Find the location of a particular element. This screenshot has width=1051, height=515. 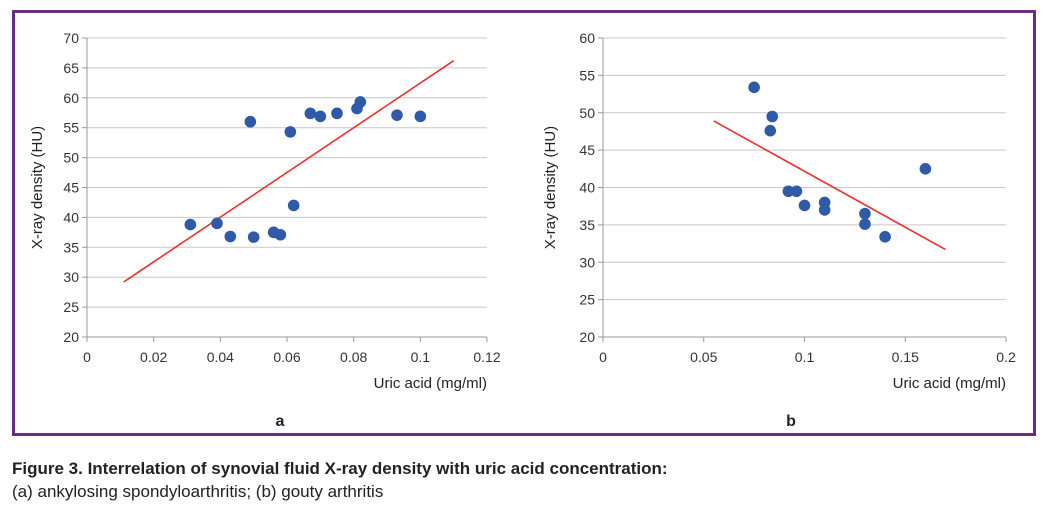

chart-b-y-tick-label: 40 is located at coordinates (587, 188).